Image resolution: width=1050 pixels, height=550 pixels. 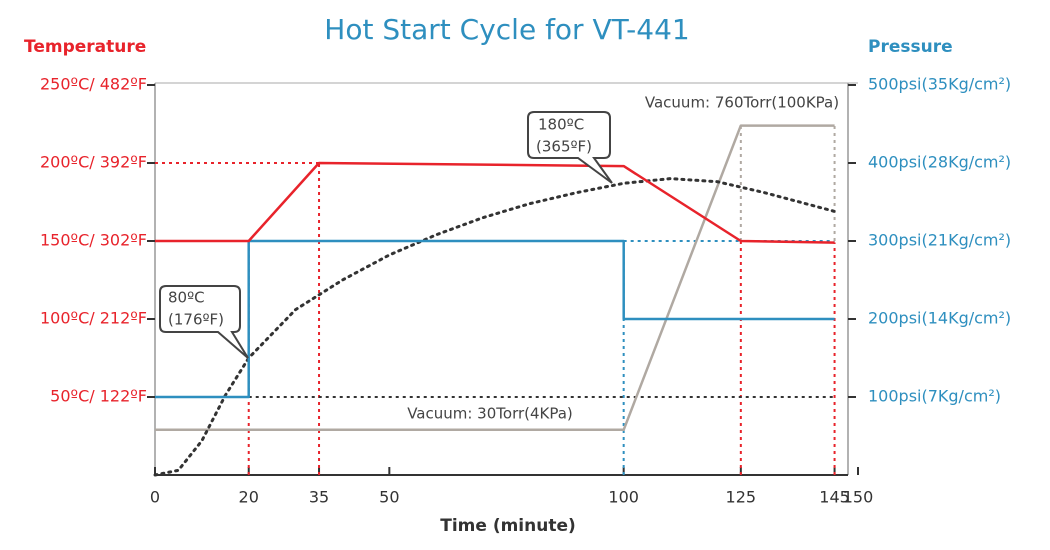 I want to click on callout: 80ºC (176ºF), so click(x=204, y=322).